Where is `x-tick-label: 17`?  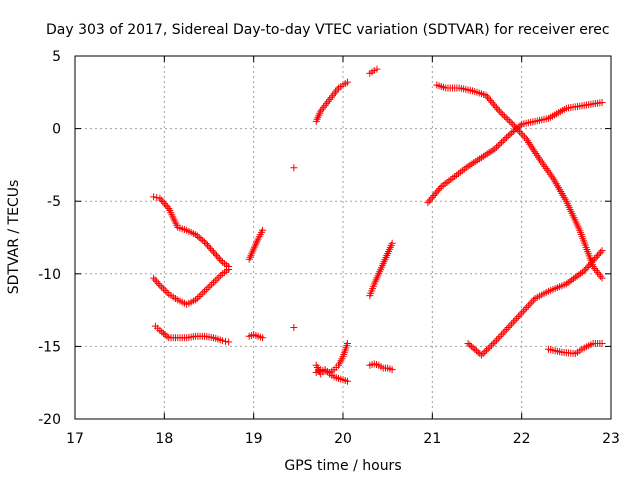
x-tick-label: 17 is located at coordinates (75, 439).